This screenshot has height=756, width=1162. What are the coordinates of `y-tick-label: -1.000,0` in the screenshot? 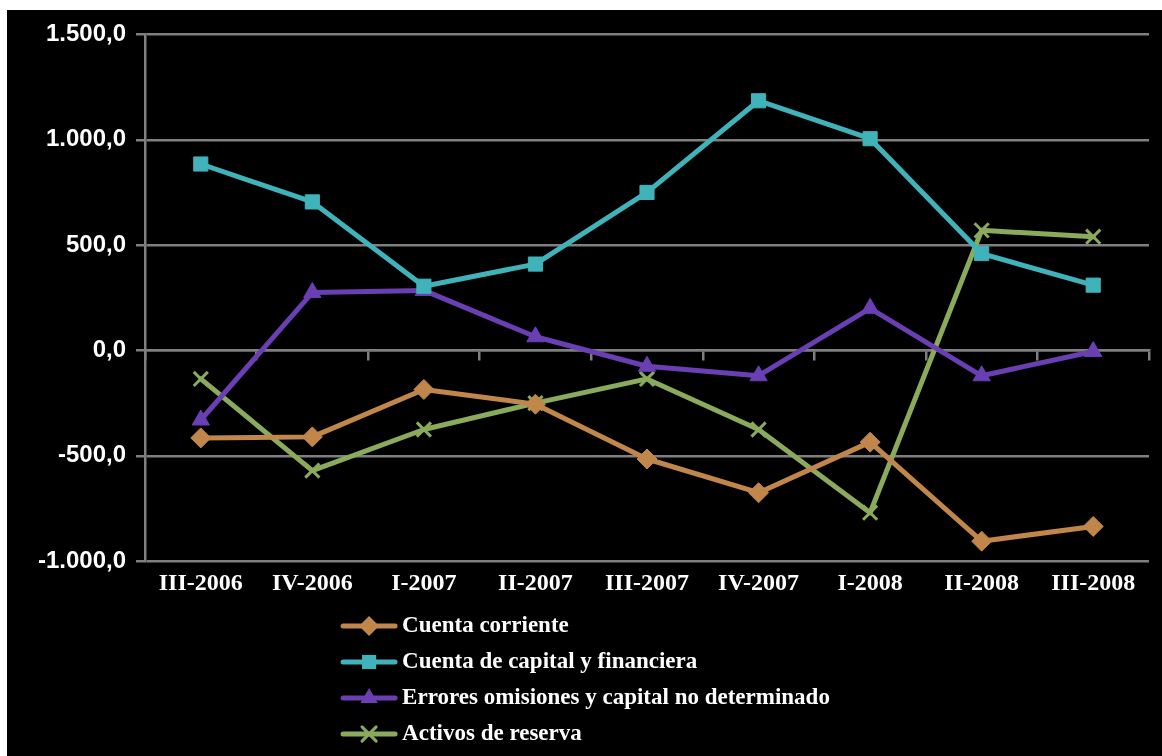 It's located at (81, 559).